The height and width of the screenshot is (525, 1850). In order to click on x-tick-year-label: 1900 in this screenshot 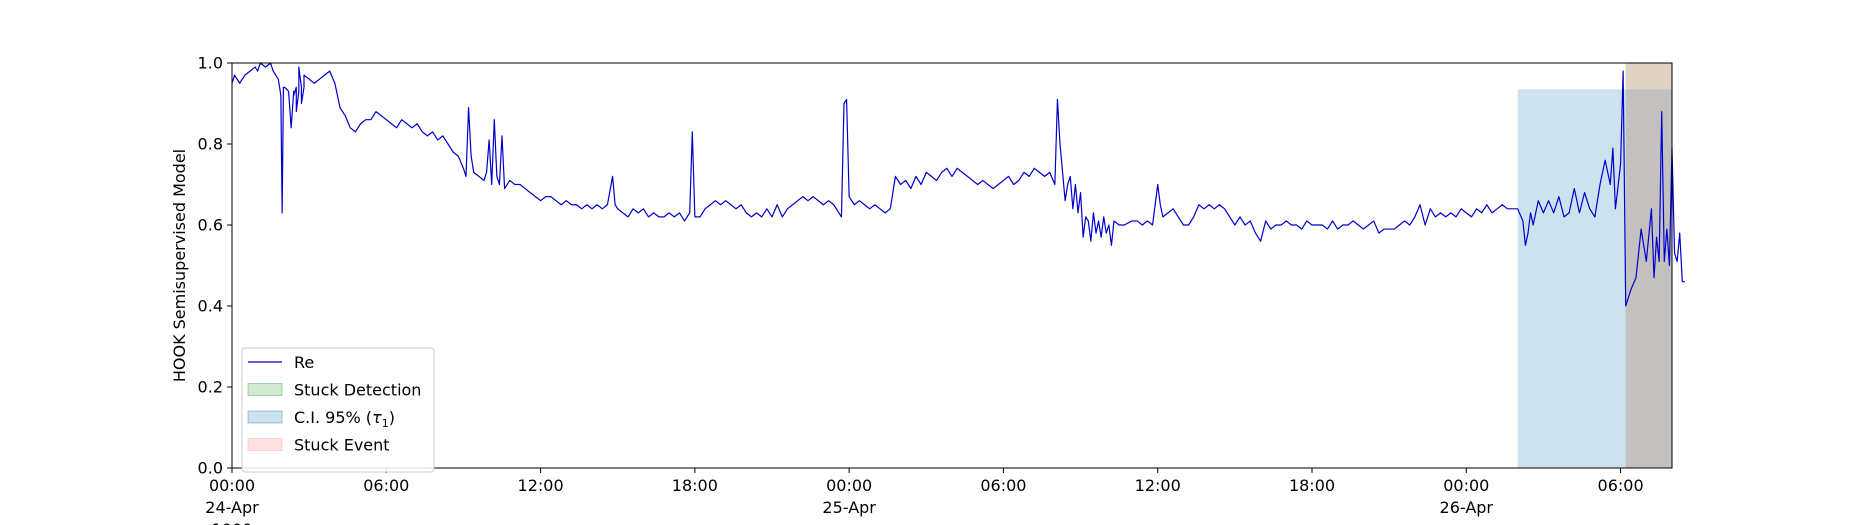, I will do `click(232, 522)`.